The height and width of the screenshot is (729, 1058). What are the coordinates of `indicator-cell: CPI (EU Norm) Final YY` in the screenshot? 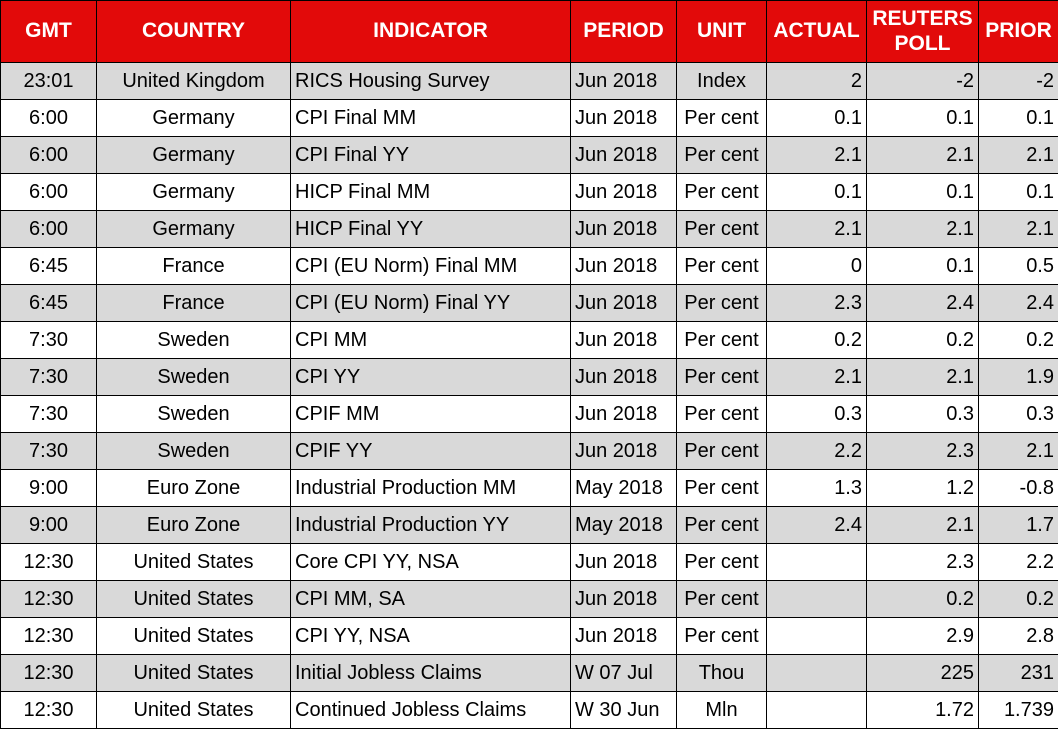 It's located at (431, 303).